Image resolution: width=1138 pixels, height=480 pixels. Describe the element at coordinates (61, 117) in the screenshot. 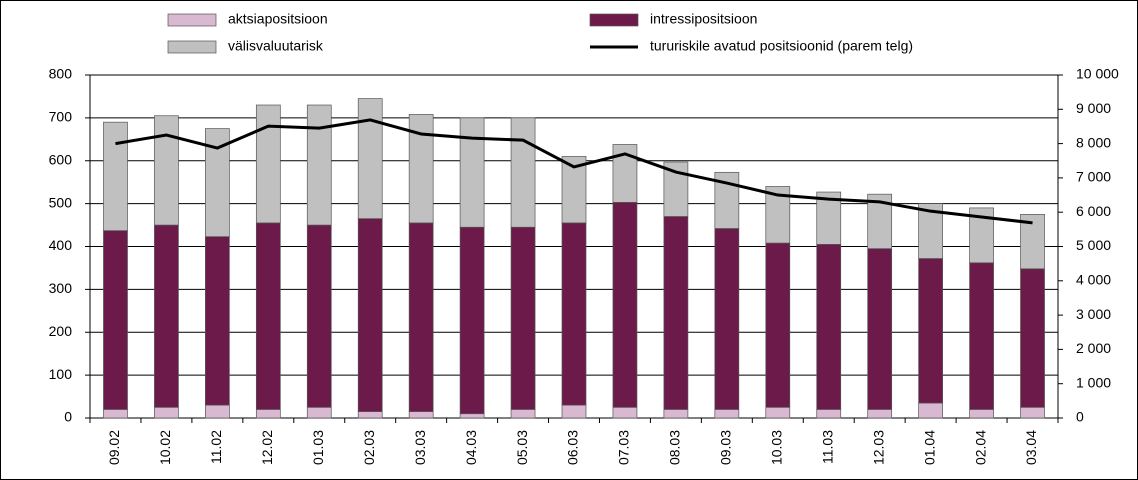

I see `y-tick-label: 700` at that location.